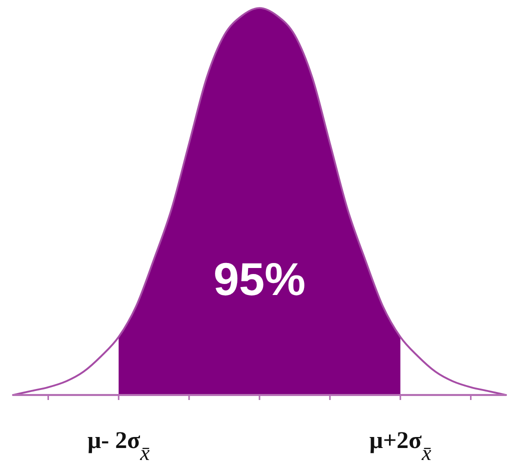 The height and width of the screenshot is (462, 509). I want to click on annotation: 95%, so click(259, 278).